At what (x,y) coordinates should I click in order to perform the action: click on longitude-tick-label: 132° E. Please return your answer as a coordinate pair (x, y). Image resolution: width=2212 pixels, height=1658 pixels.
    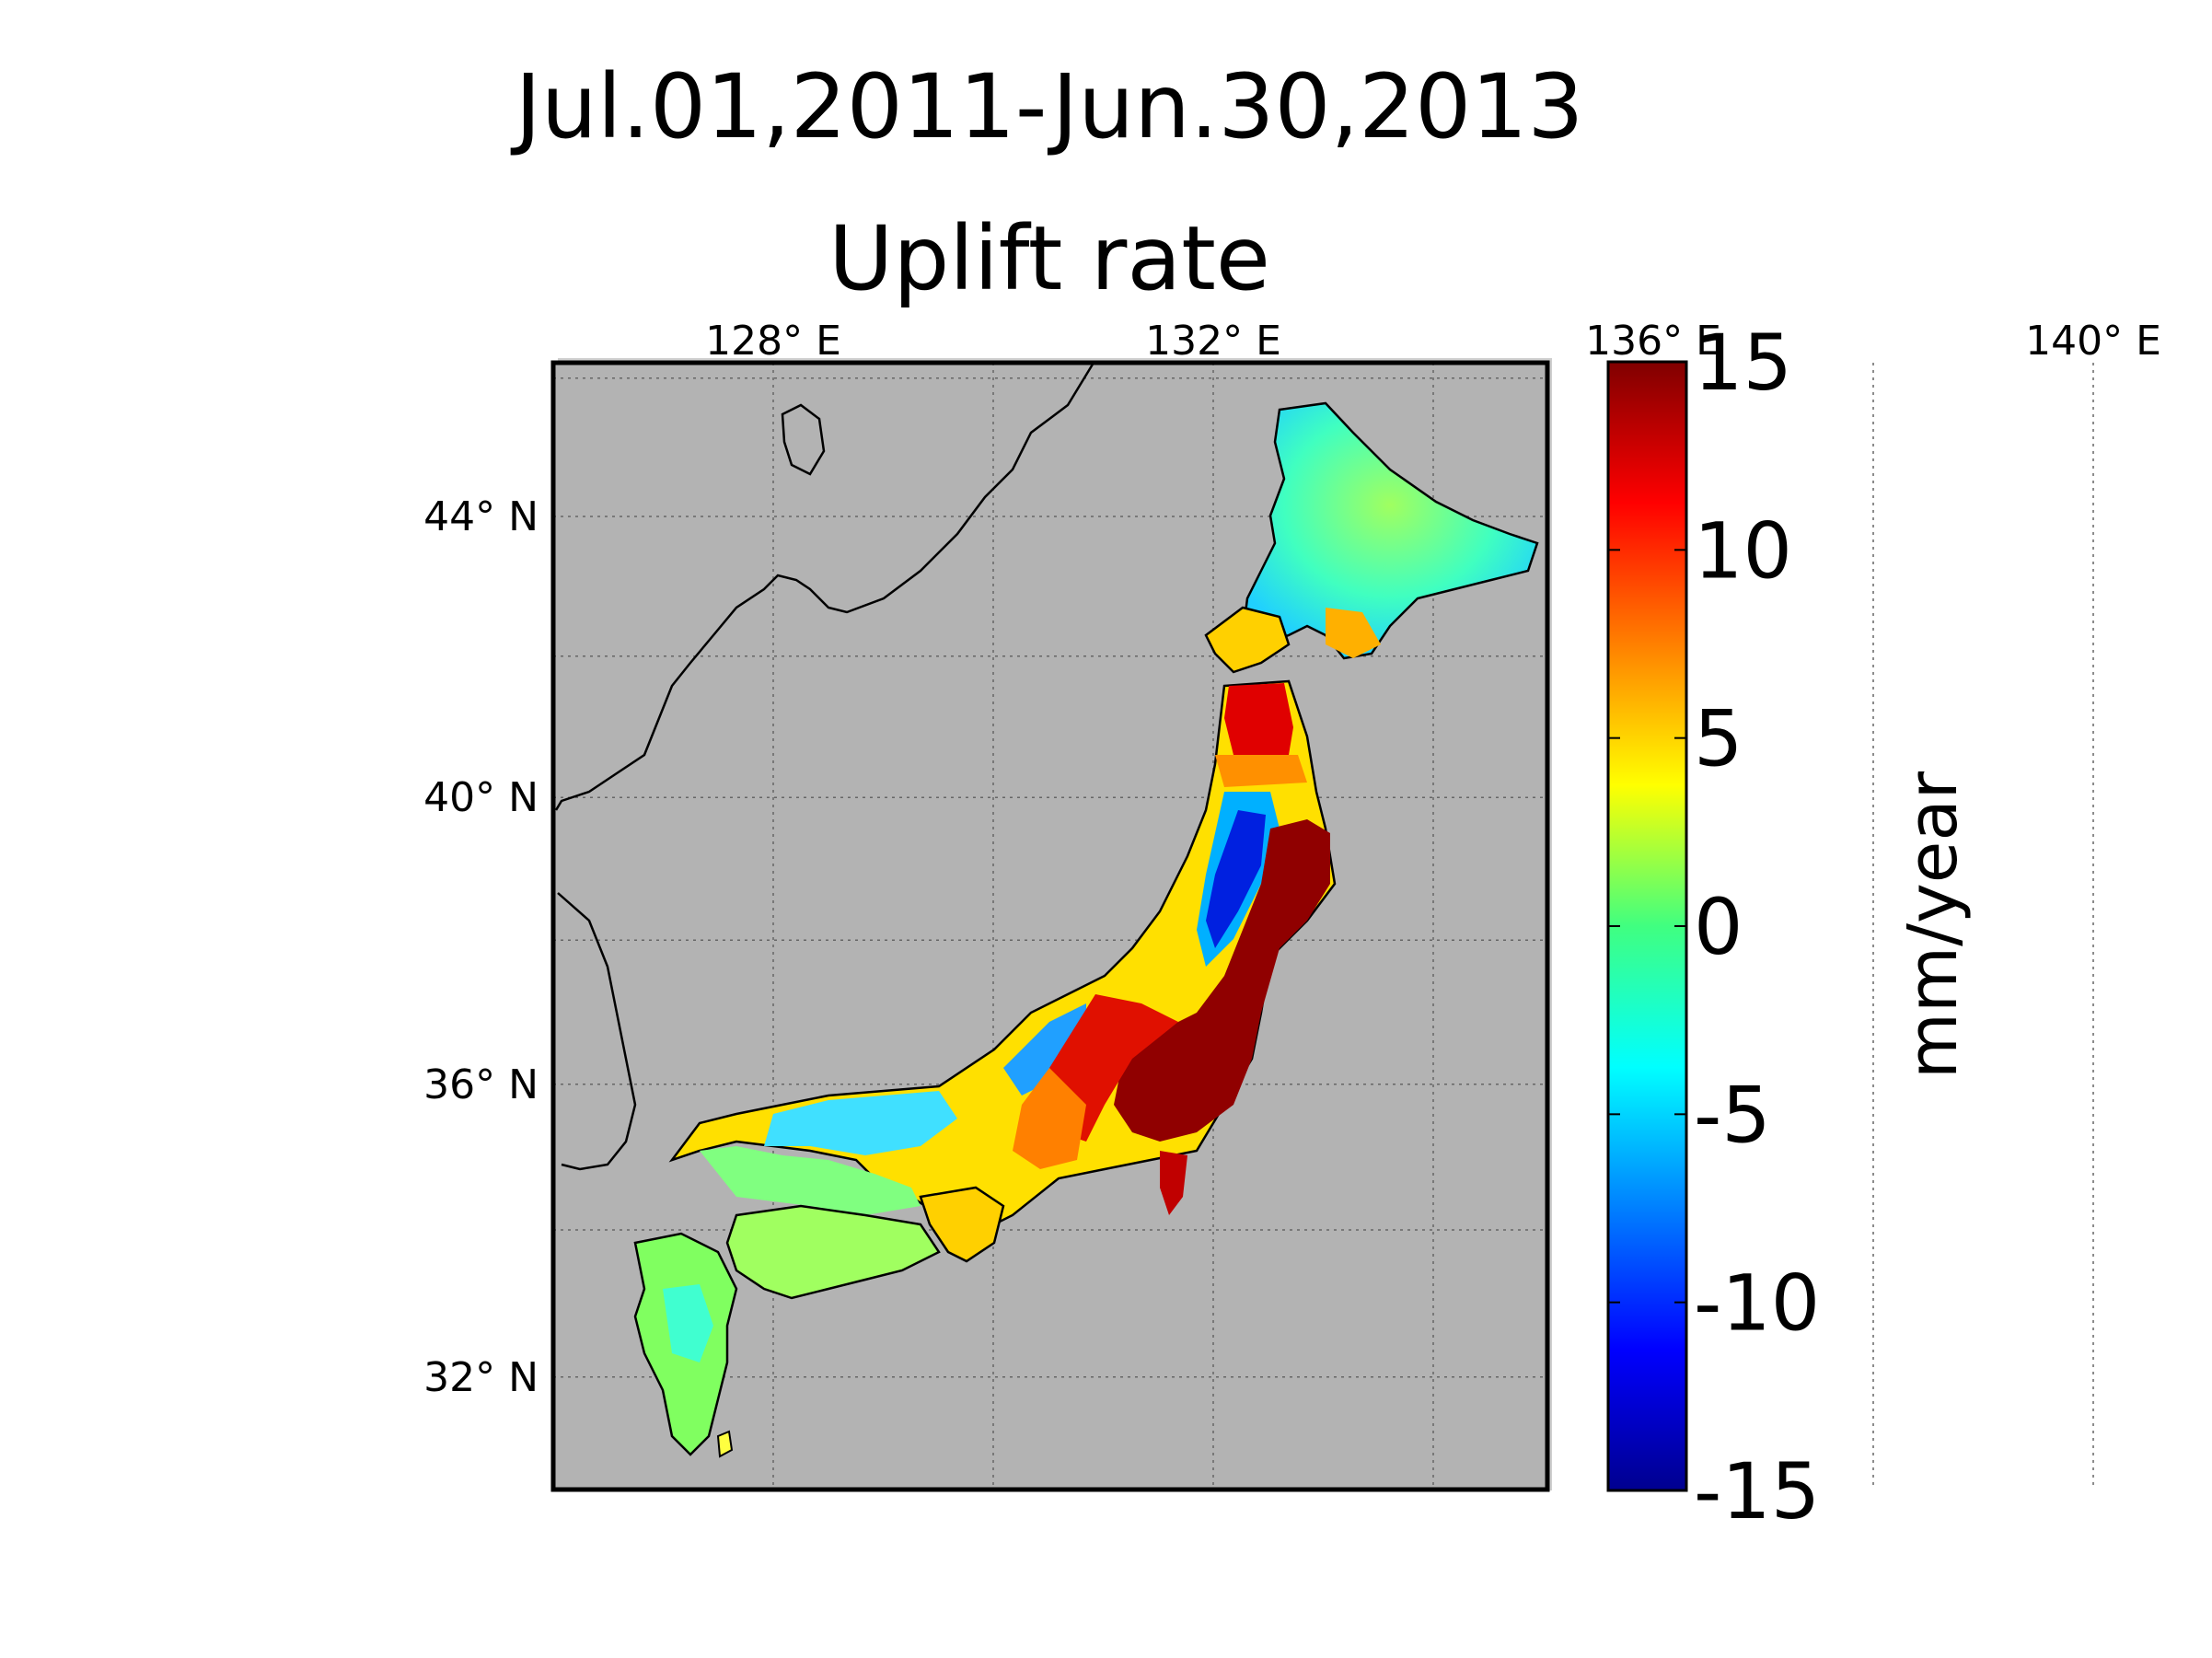
    Looking at the image, I should click on (1213, 341).